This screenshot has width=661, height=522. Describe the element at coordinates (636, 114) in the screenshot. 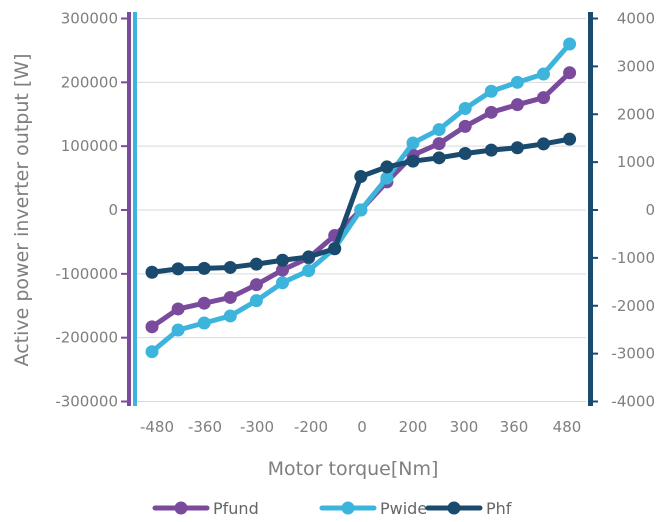

I see `right-tick-label: 2000` at that location.